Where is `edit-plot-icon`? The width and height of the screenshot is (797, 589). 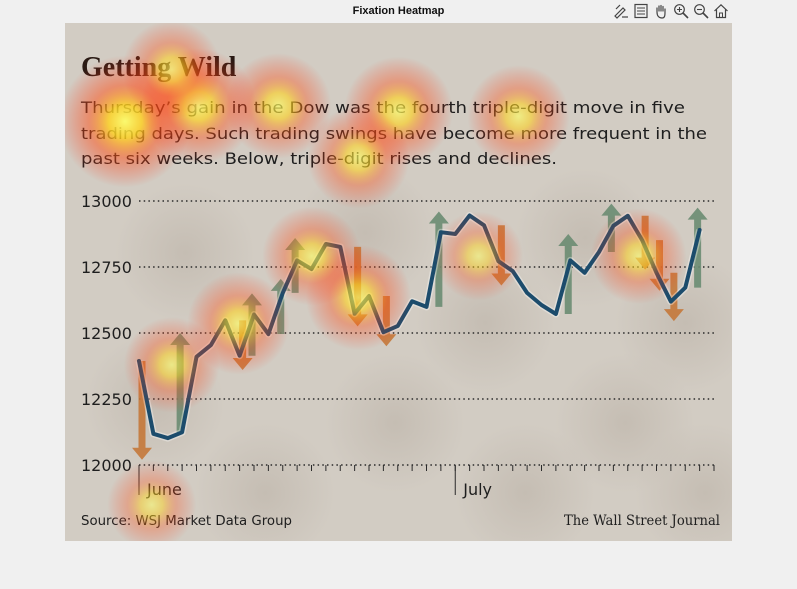 edit-plot-icon is located at coordinates (621, 11).